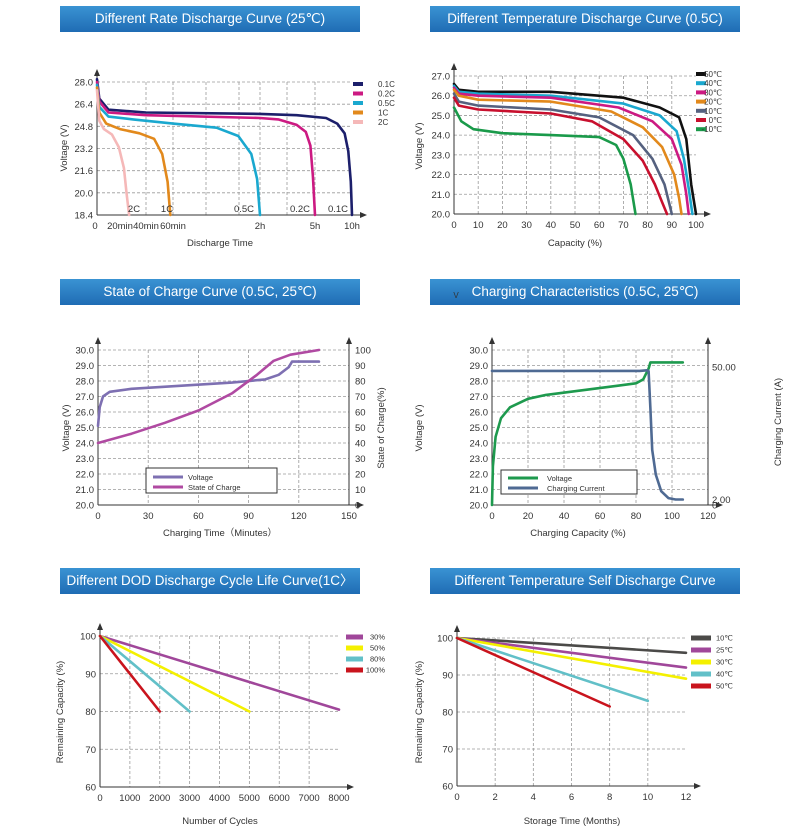 The width and height of the screenshot is (800, 835). I want to click on x-axis-label: Capacity (%), so click(575, 243).